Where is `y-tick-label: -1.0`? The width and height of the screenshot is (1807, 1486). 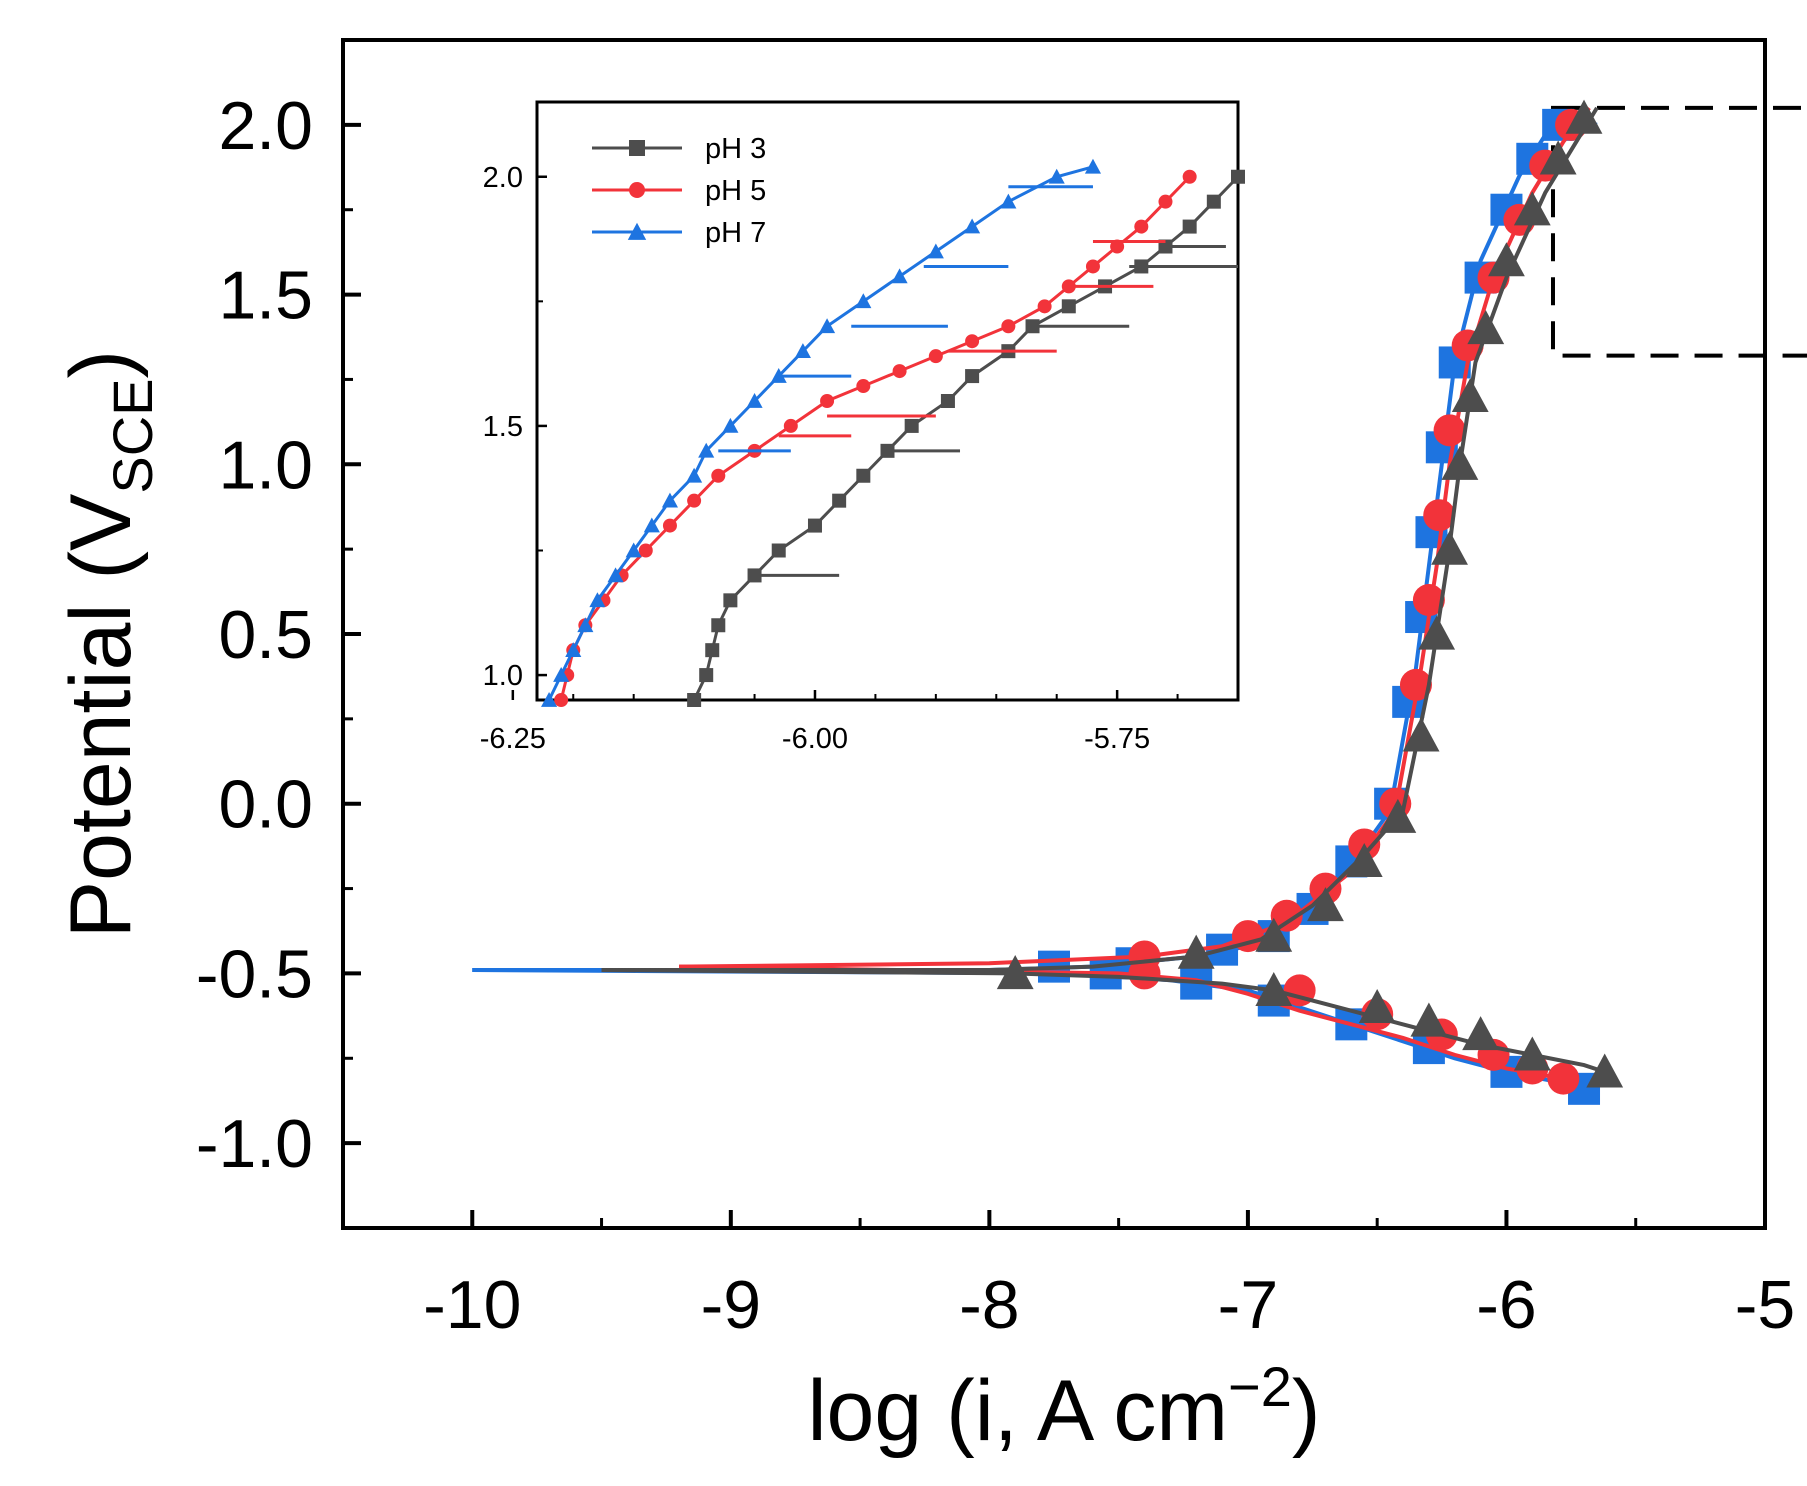
y-tick-label: -1.0 is located at coordinates (254, 1144).